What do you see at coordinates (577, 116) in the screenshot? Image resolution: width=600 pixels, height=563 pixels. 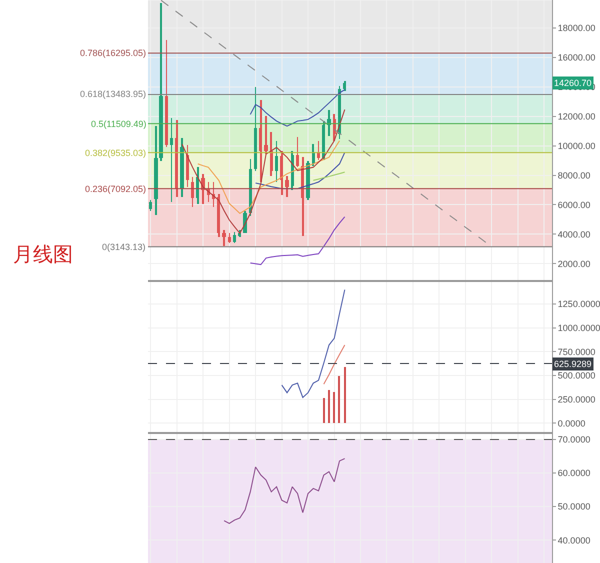 I see `y-tick-label: 12000.00` at bounding box center [577, 116].